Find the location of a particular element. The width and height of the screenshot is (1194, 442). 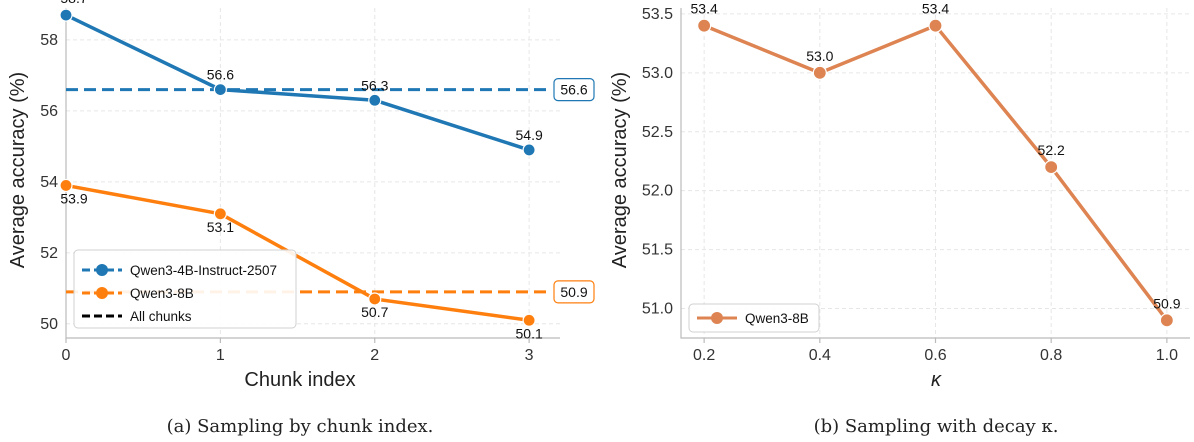

y-tick-label: 51.0 is located at coordinates (657, 309).